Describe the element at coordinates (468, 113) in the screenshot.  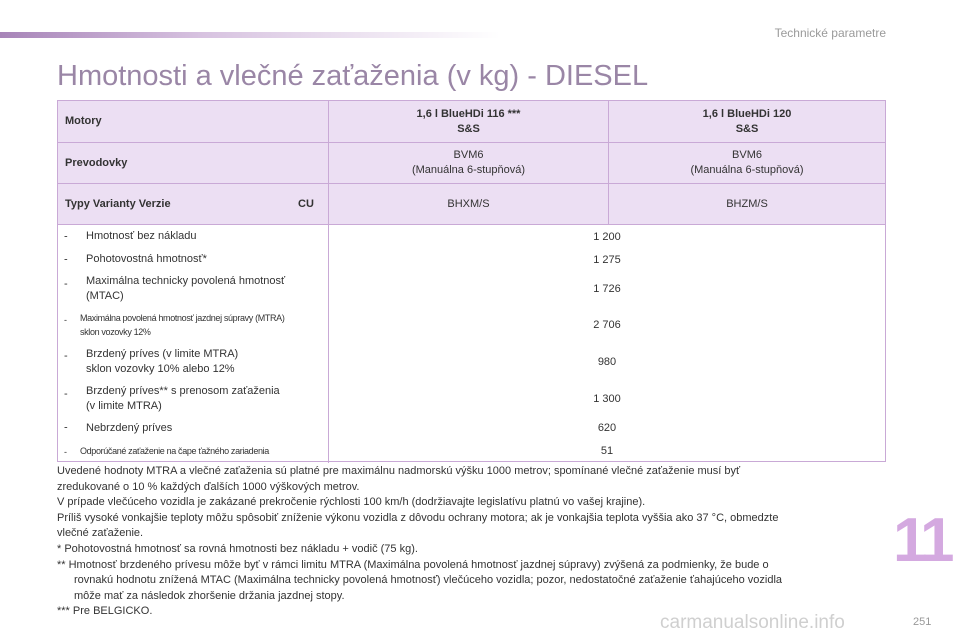
I see `header-line: 1,6 l BlueHDi 116 ***` at that location.